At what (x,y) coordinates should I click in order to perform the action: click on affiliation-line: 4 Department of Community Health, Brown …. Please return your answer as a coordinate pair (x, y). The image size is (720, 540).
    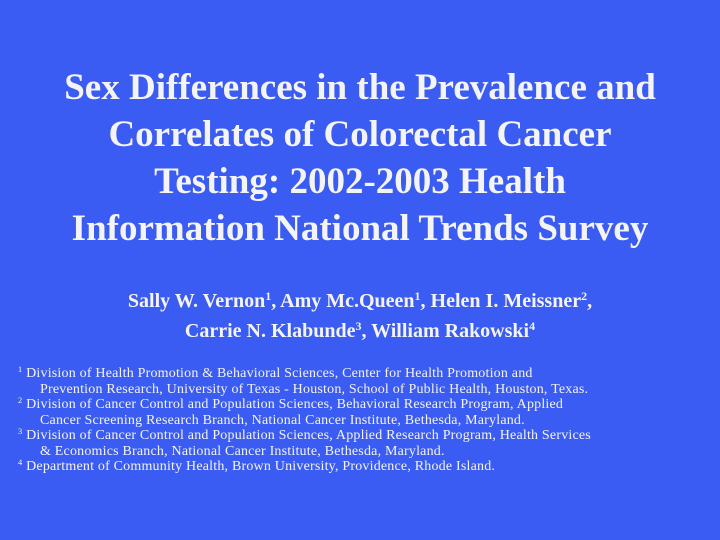
    Looking at the image, I should click on (368, 466).